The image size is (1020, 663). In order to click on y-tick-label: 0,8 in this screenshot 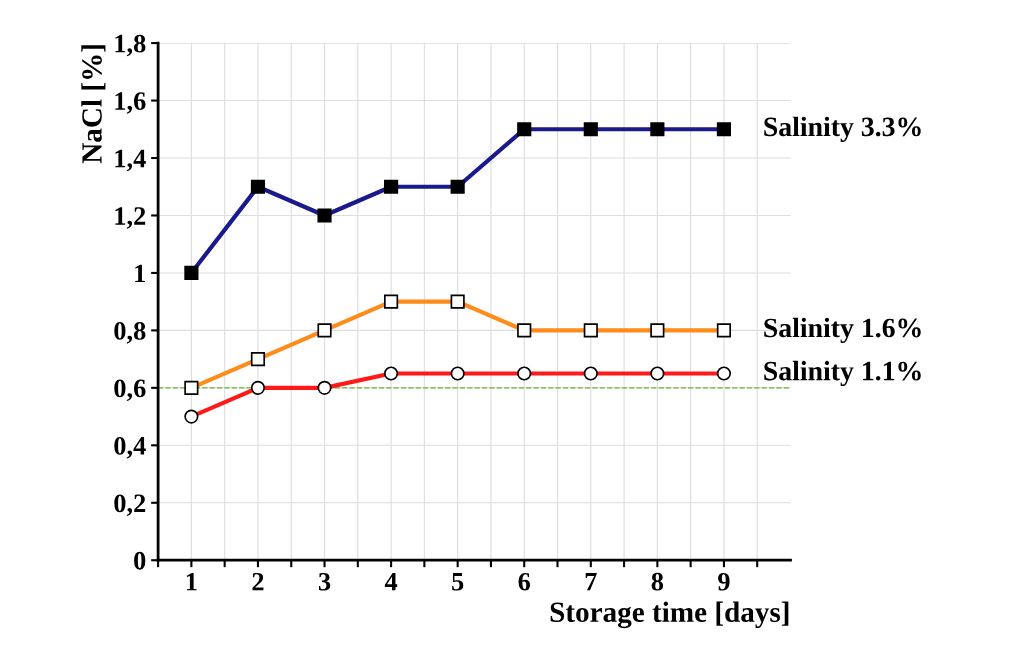, I will do `click(130, 333)`.